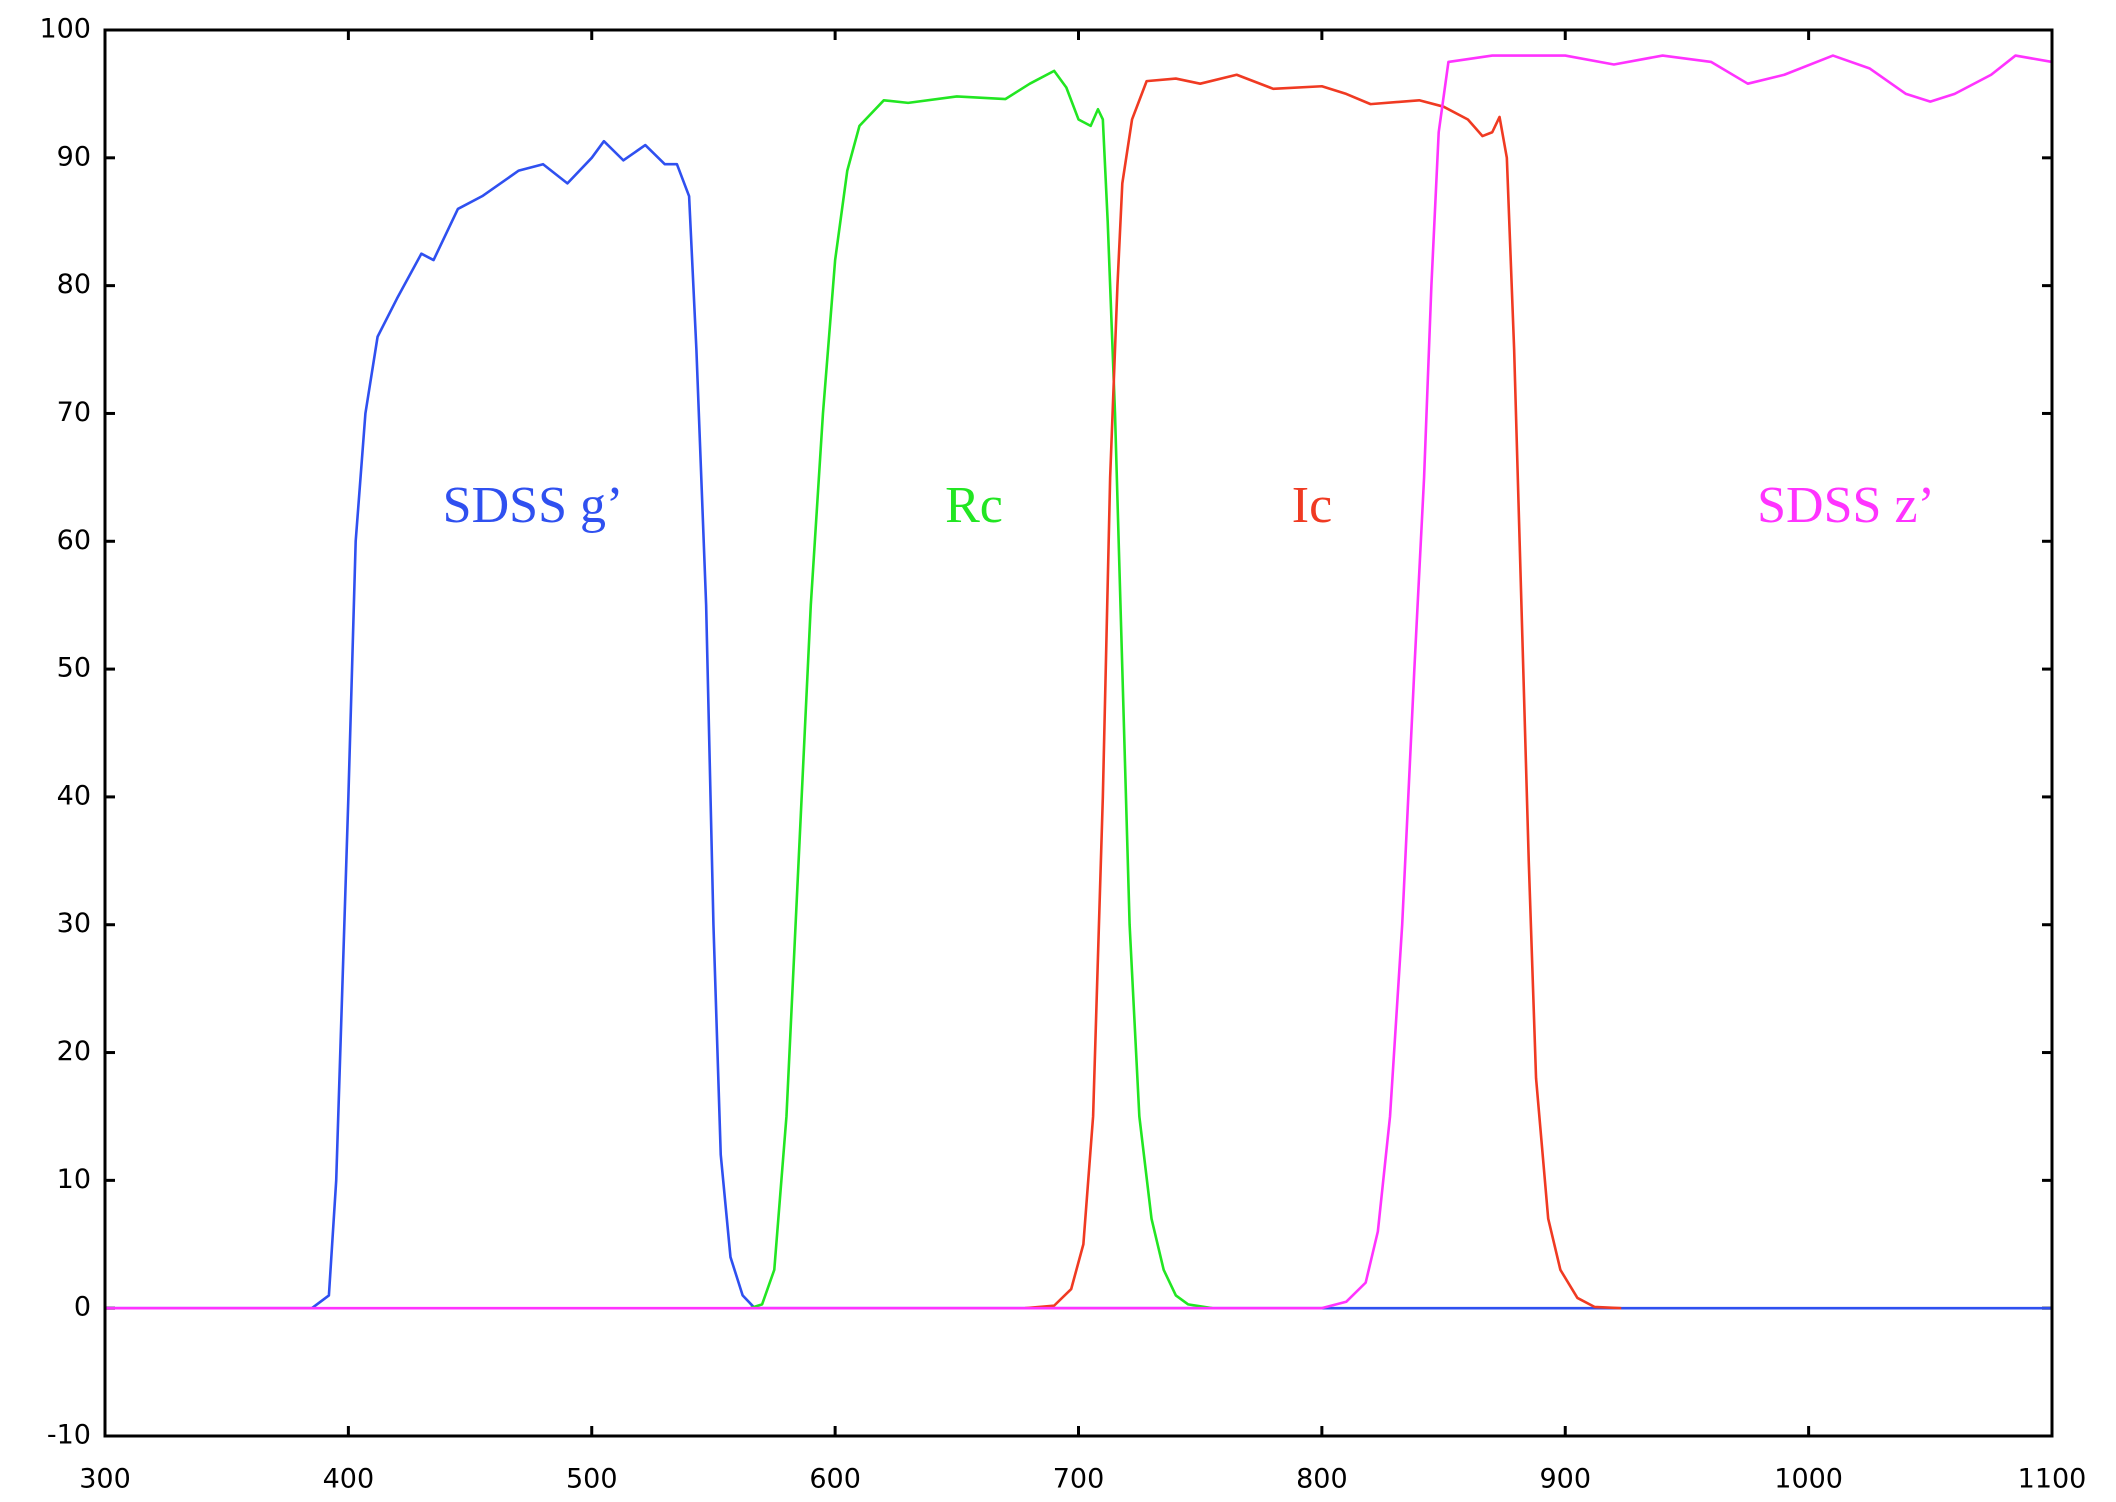  Describe the element at coordinates (74, 284) in the screenshot. I see `y-tick-label: 80` at that location.